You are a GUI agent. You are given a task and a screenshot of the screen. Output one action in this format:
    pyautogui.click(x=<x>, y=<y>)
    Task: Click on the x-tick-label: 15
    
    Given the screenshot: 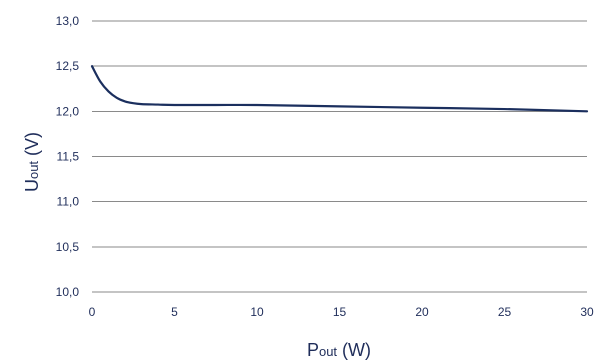 What is the action you would take?
    pyautogui.click(x=340, y=312)
    